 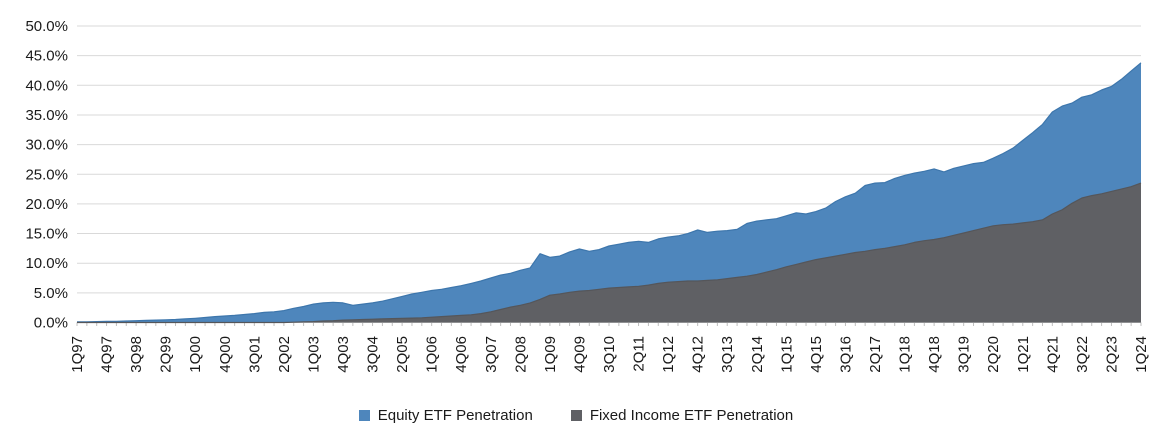 What do you see at coordinates (46, 204) in the screenshot?
I see `y-axis-label: 20.0%` at bounding box center [46, 204].